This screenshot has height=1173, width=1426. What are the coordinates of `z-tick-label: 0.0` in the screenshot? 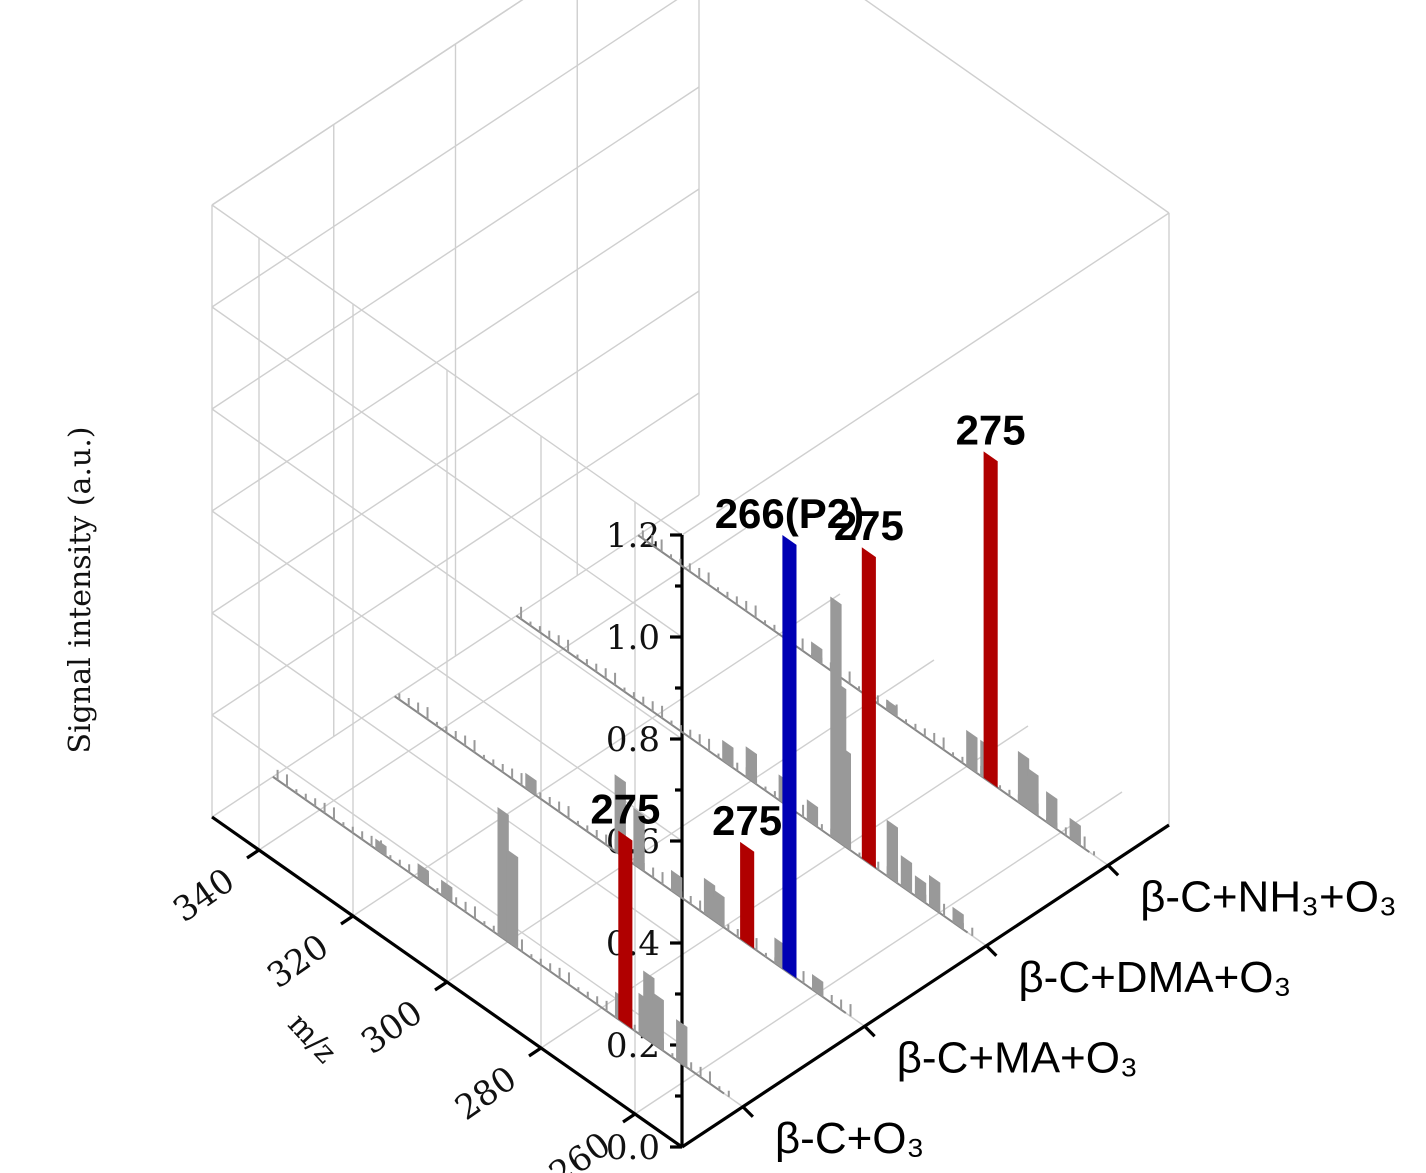 It's located at (633, 1148).